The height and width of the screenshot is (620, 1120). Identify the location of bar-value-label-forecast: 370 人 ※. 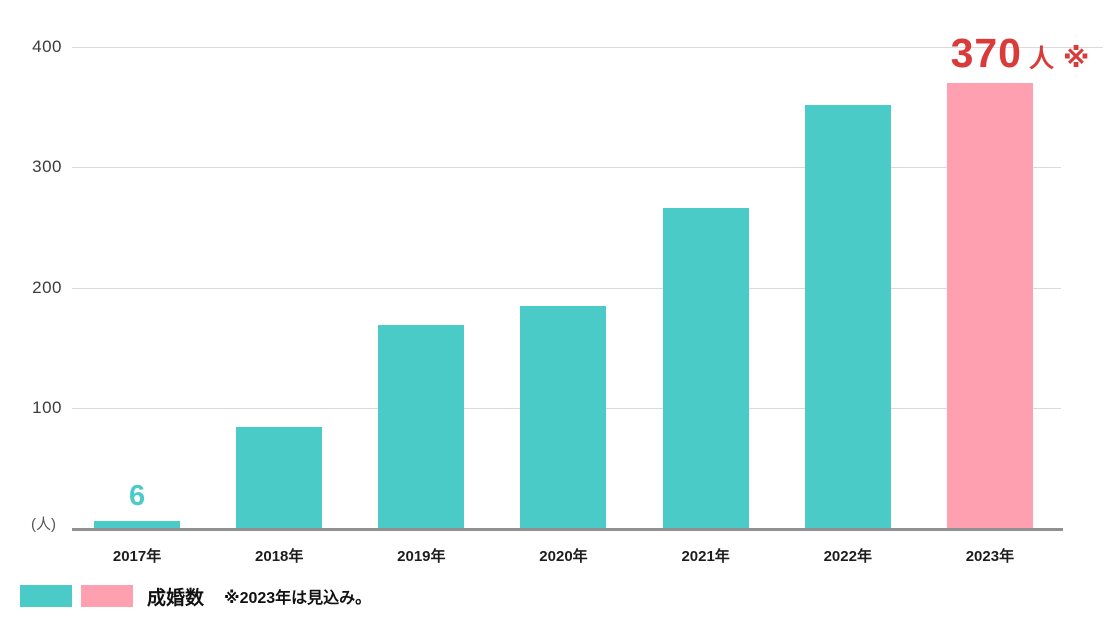
(1020, 53).